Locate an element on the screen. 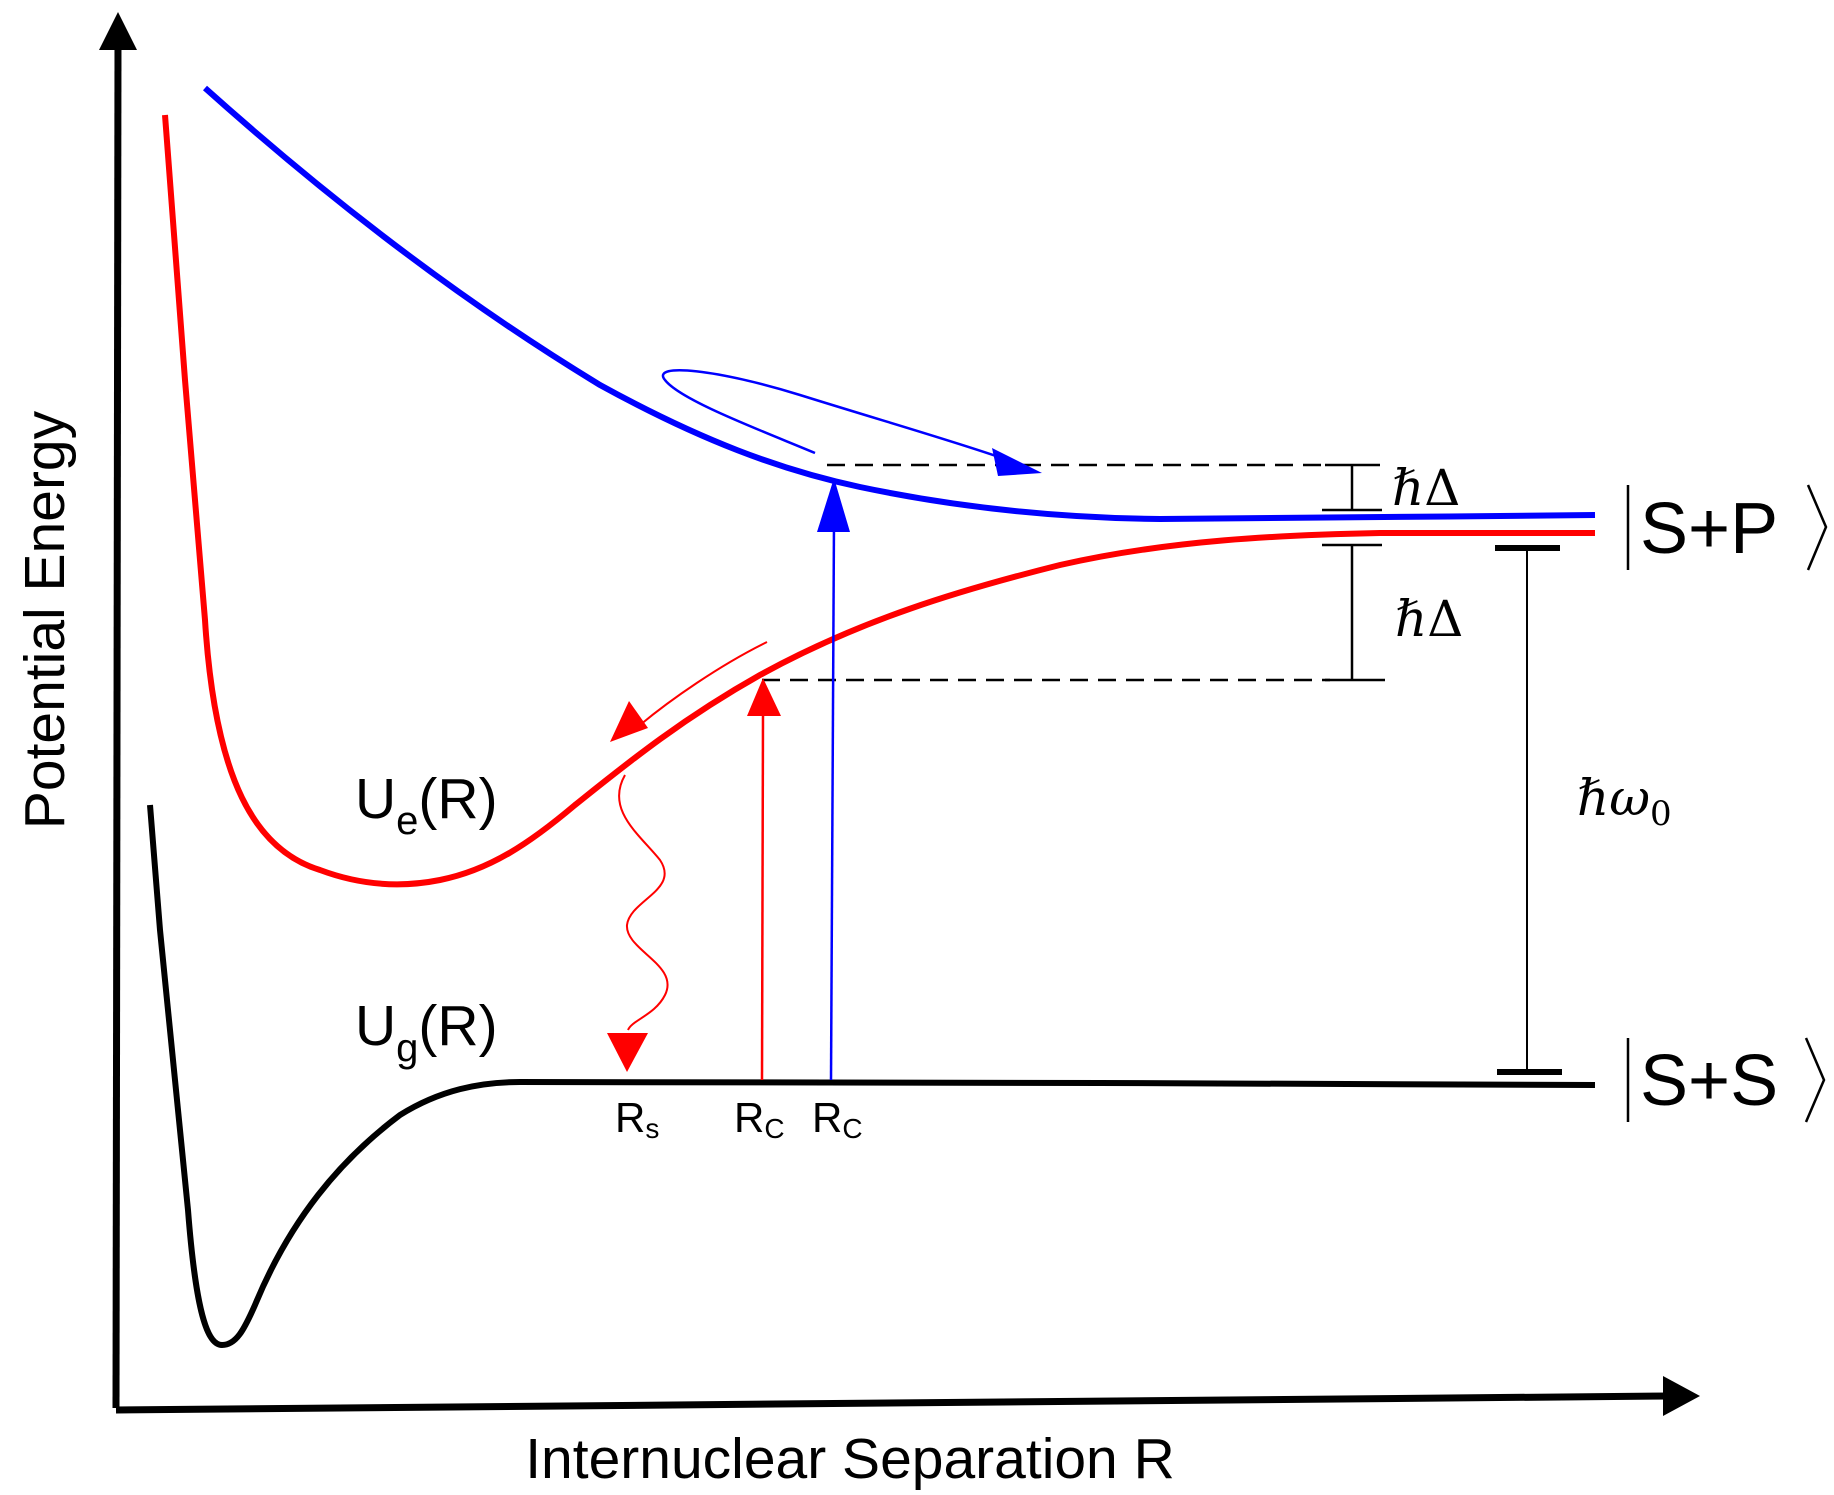 The image size is (1834, 1495). blue-excitation-line is located at coordinates (832, 800).